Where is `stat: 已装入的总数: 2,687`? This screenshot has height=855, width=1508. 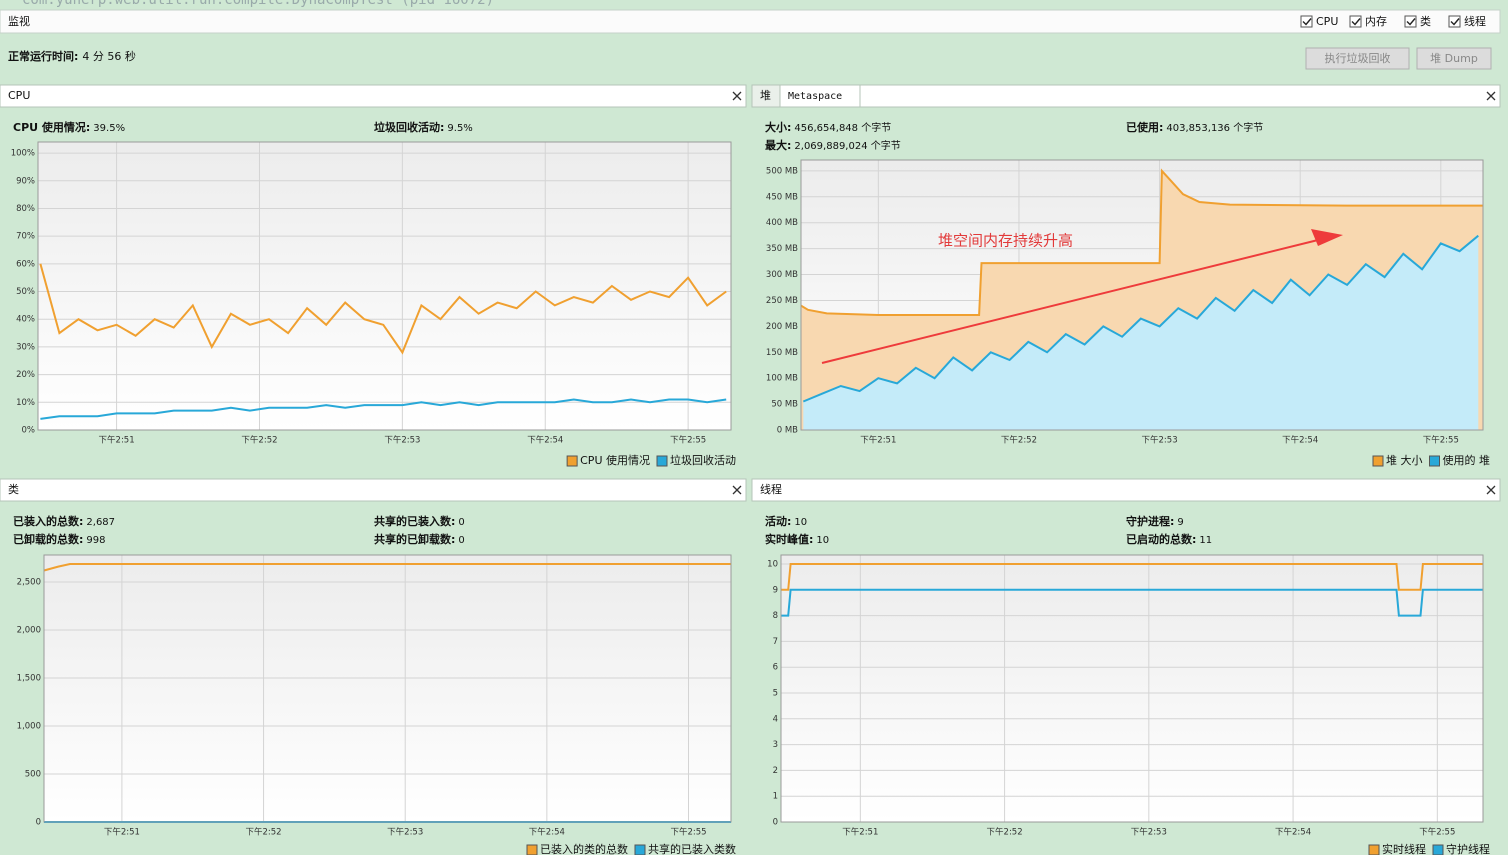
stat: 已装入的总数: 2,687 is located at coordinates (64, 521).